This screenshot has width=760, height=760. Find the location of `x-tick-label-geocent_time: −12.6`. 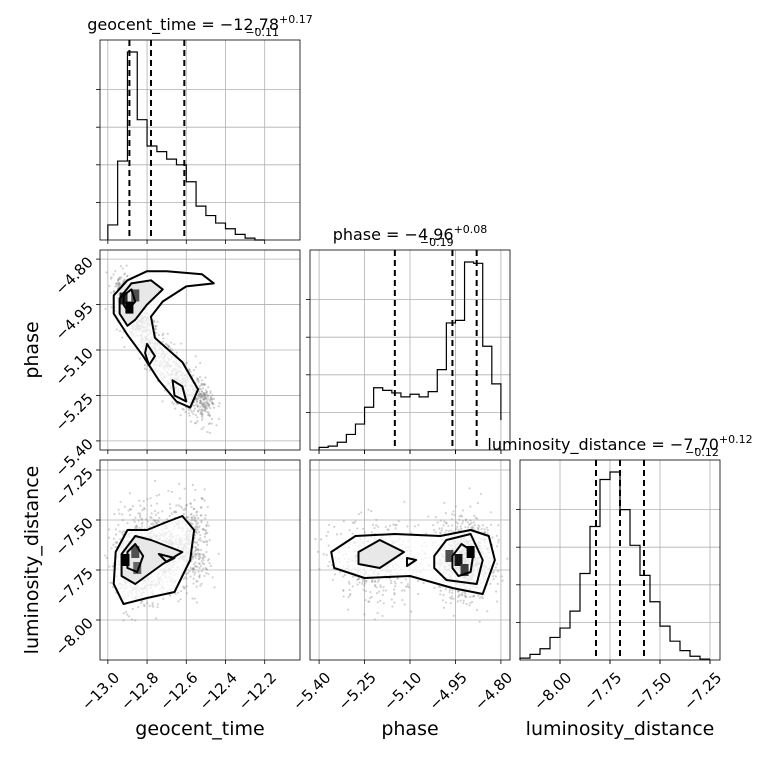

x-tick-label-geocent_time: −12.6 is located at coordinates (178, 691).